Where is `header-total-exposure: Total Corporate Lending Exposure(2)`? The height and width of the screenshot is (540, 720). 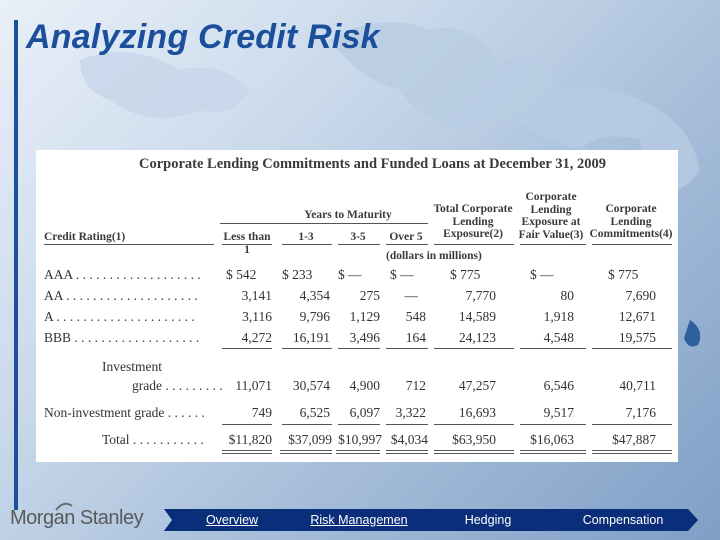
header-total-exposure: Total Corporate Lending Exposure(2) is located at coordinates (473, 222).